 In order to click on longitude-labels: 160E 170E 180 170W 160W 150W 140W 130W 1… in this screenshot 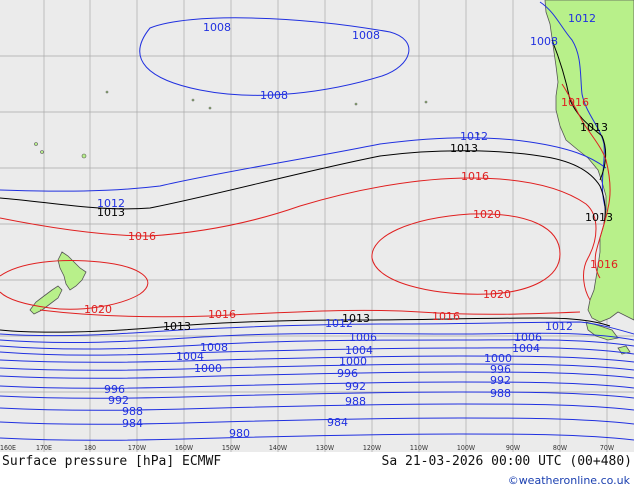, I will do `click(307, 448)`.